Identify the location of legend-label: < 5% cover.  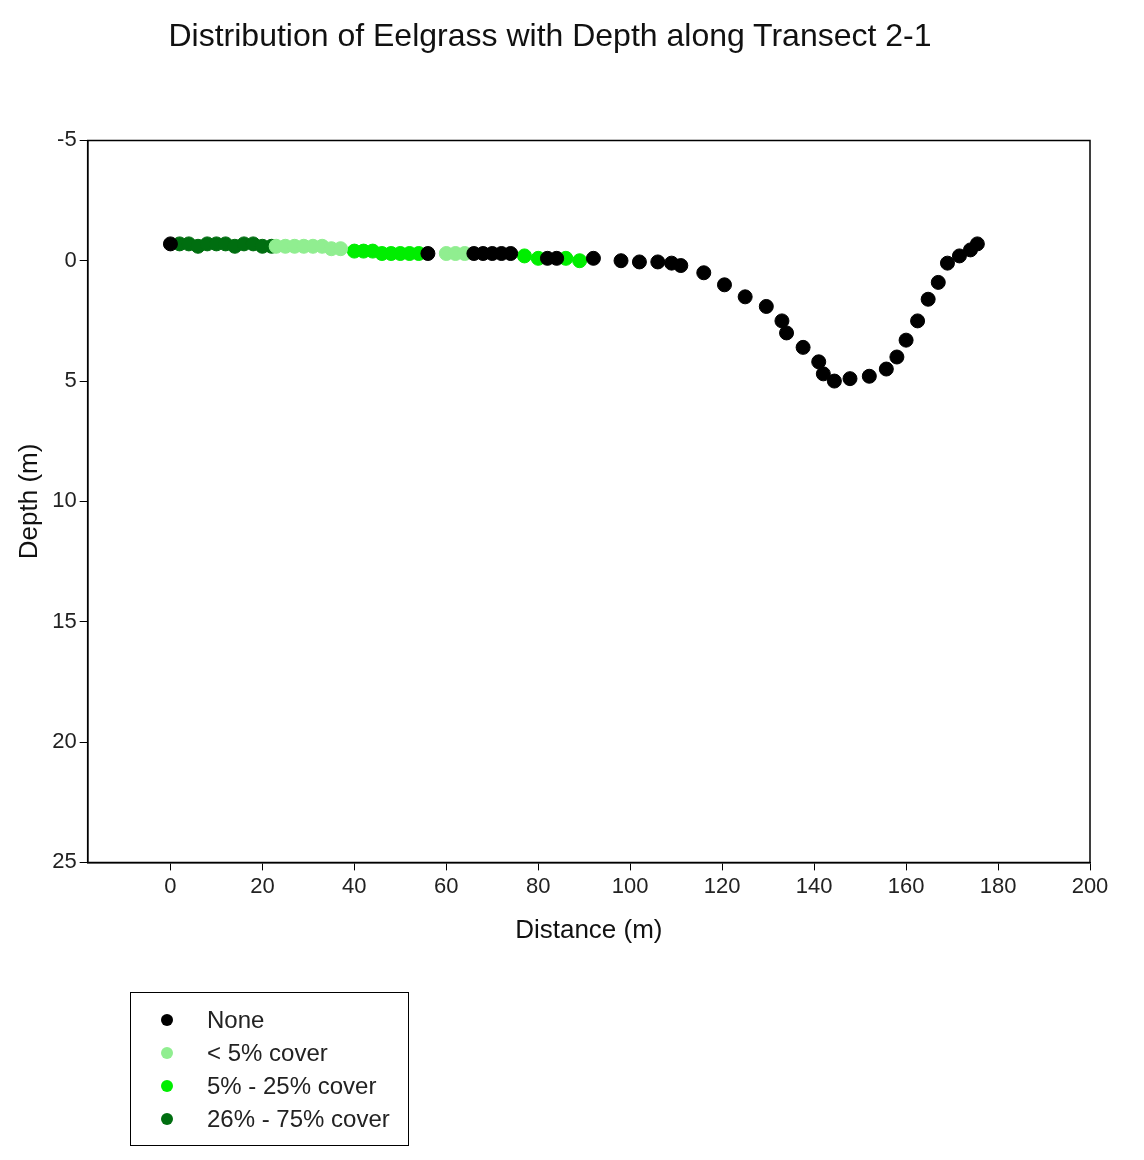
(267, 1052).